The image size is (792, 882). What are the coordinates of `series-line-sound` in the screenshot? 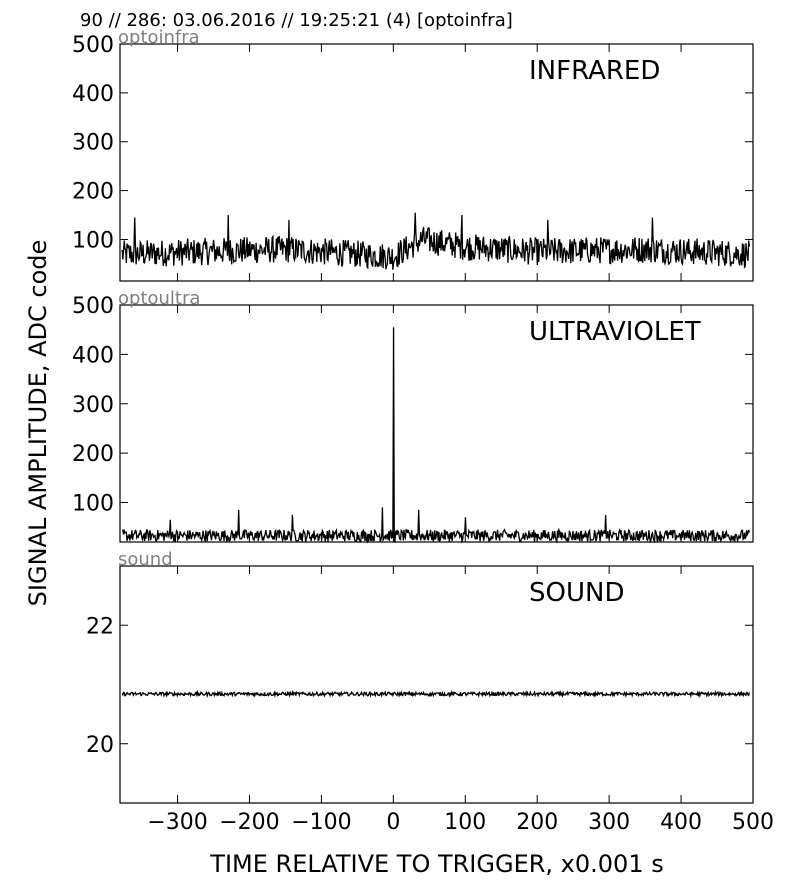 It's located at (436, 694).